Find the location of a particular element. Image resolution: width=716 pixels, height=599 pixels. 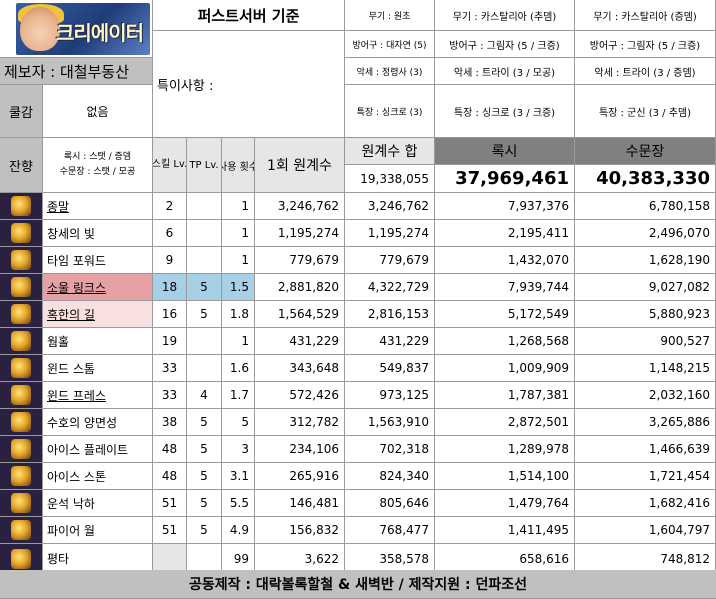

base-coef: 3,246,762 is located at coordinates (300, 206).